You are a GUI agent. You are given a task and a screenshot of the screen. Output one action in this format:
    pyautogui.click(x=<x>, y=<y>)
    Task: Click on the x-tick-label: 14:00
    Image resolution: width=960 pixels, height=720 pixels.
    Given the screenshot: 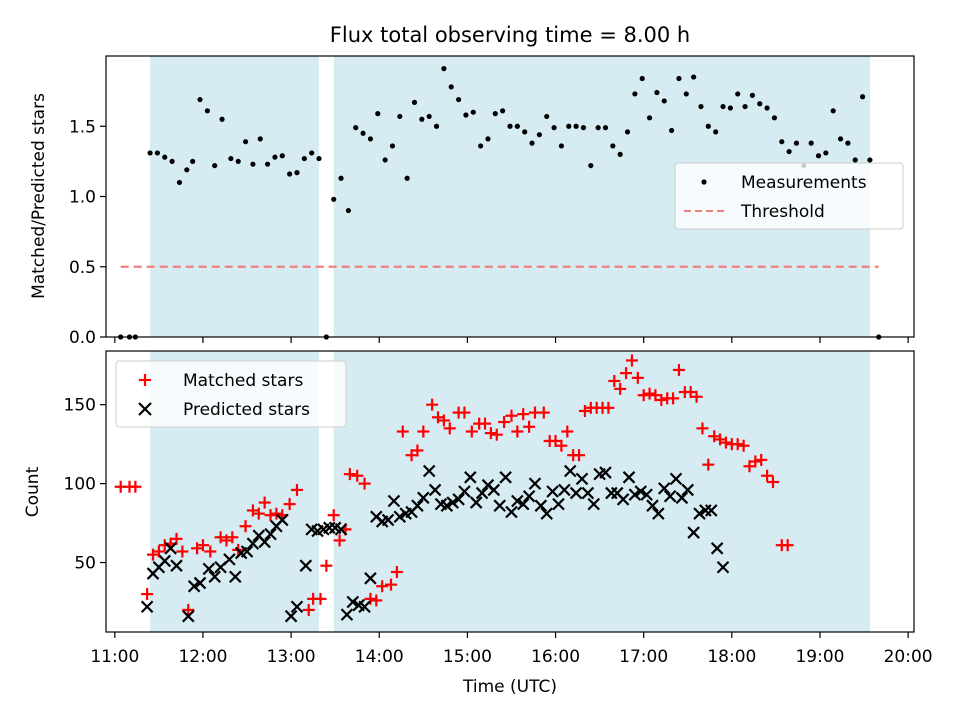 What is the action you would take?
    pyautogui.click(x=379, y=657)
    